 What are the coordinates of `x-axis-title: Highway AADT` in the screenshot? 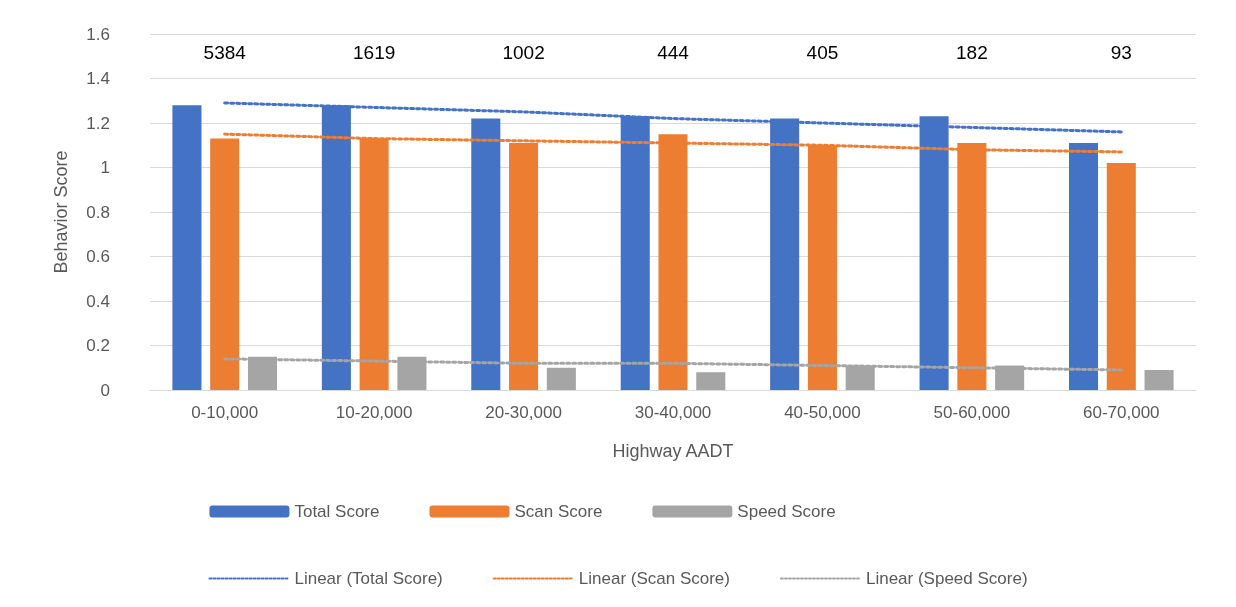 It's located at (673, 451).